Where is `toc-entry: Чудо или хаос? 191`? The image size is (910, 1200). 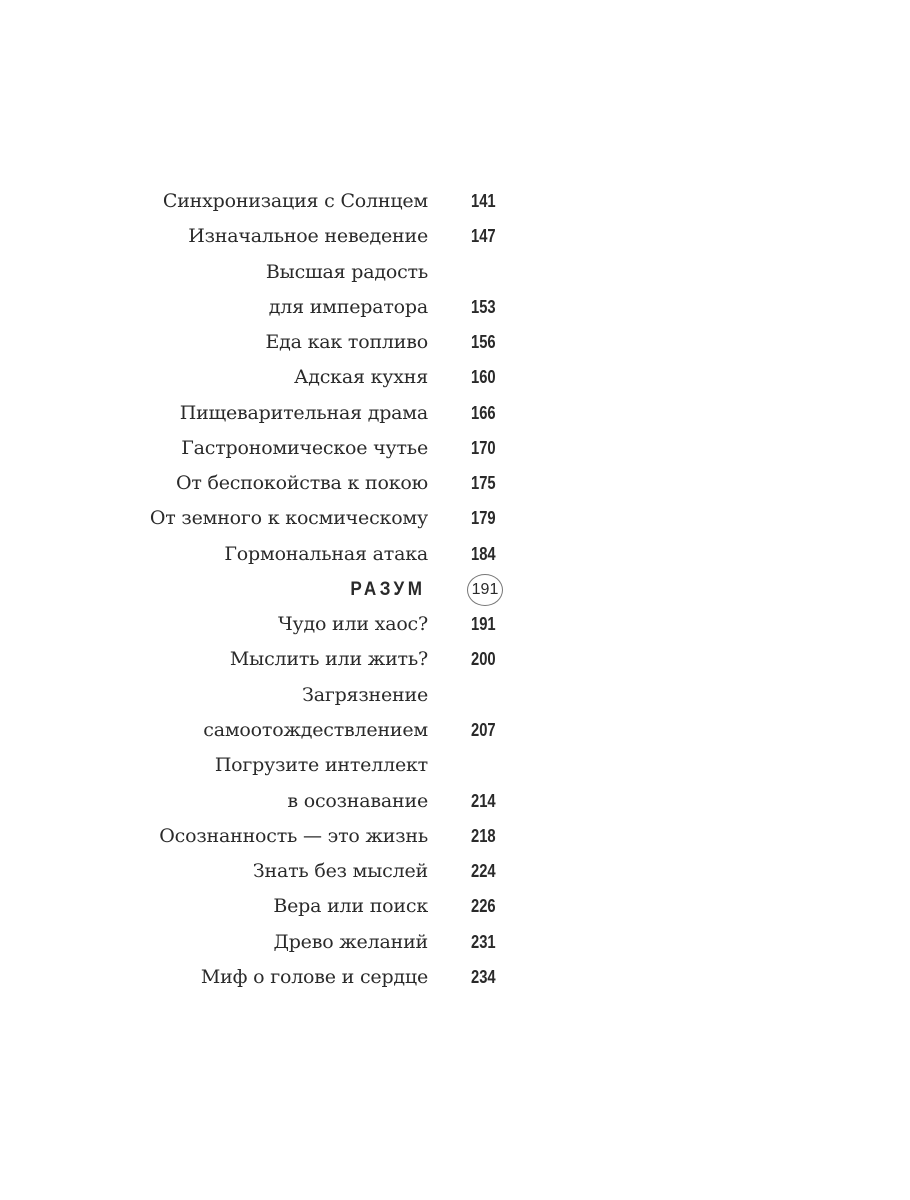 toc-entry: Чудо или хаос? 191 is located at coordinates (455, 624).